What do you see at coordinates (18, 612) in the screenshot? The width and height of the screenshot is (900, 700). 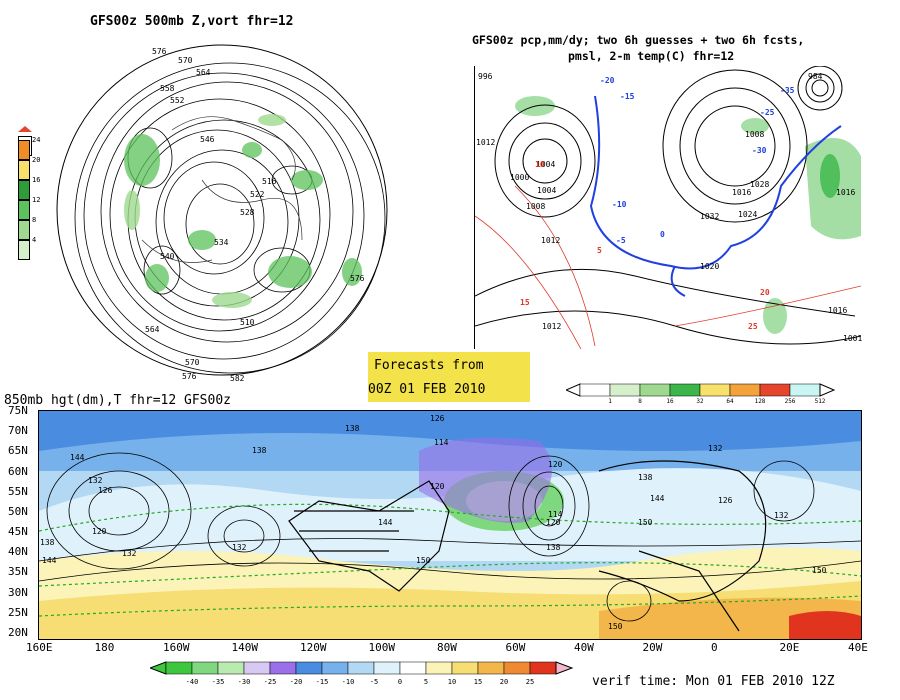 I see `lat-label: 25N` at bounding box center [18, 612].